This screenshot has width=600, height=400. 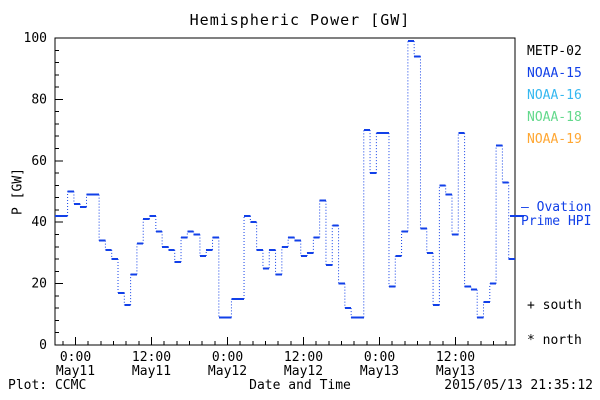 What do you see at coordinates (554, 117) in the screenshot?
I see `legend-item-noaa-18: NOAA-18` at bounding box center [554, 117].